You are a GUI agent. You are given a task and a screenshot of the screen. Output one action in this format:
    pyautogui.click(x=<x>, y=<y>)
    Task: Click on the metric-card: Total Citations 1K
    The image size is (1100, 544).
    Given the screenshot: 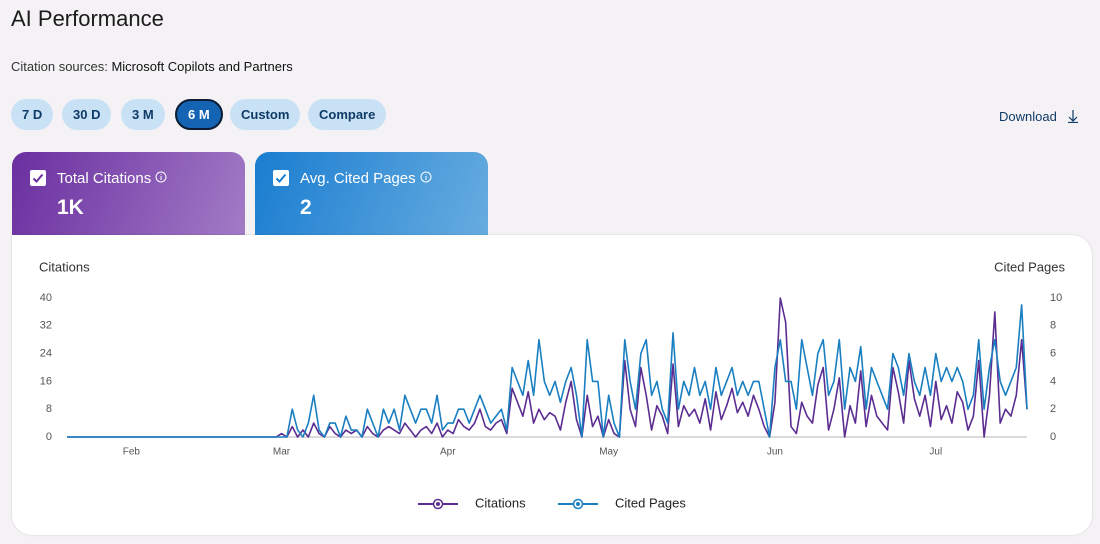 What is the action you would take?
    pyautogui.click(x=128, y=194)
    